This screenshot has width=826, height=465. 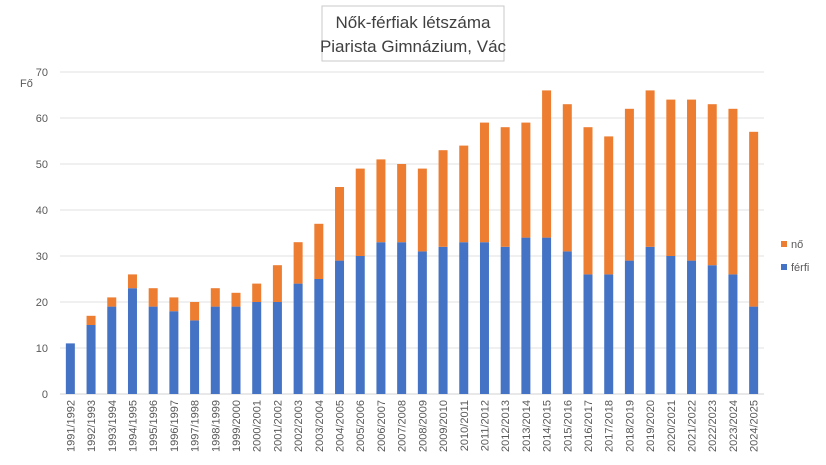 I want to click on legend-item-ferfi: férfi, so click(x=795, y=268).